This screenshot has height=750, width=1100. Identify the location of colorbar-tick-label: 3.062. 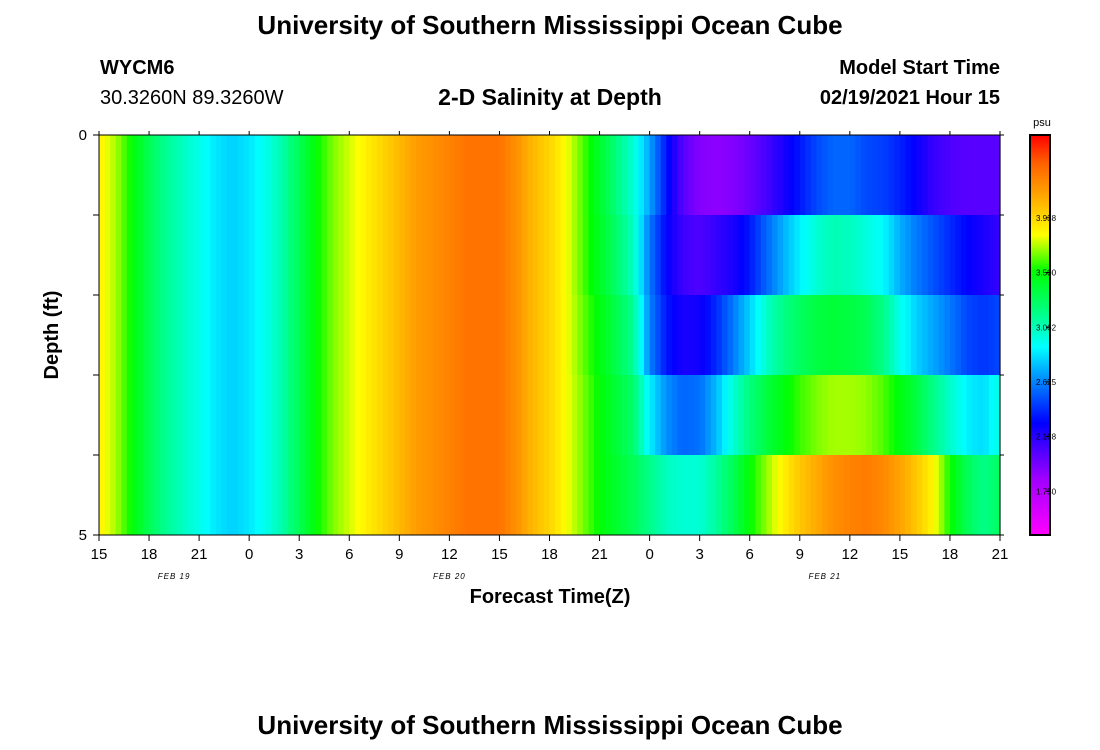
(1046, 327).